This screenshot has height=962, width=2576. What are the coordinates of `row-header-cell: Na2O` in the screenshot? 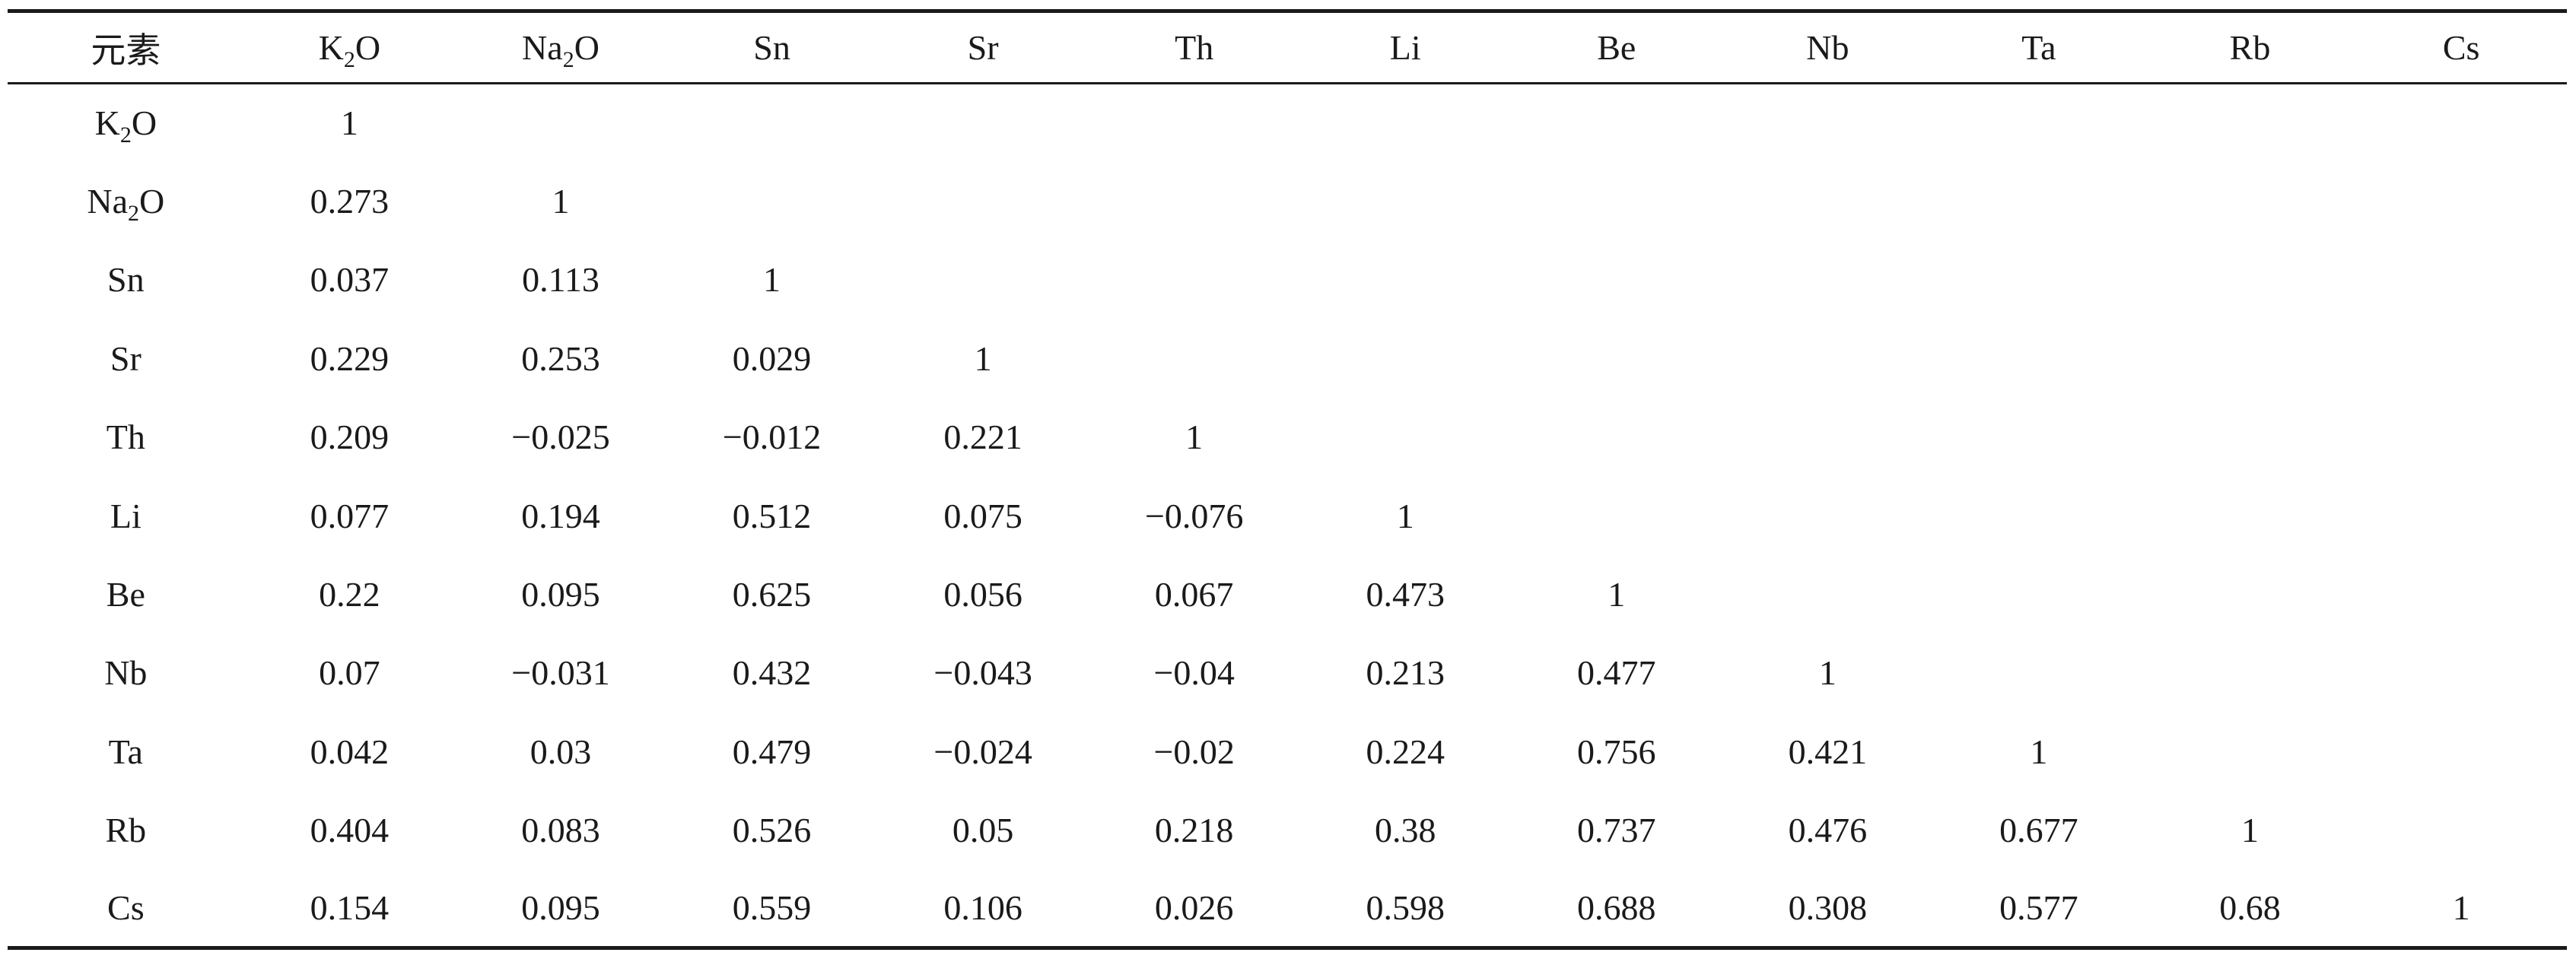 It's located at (126, 201).